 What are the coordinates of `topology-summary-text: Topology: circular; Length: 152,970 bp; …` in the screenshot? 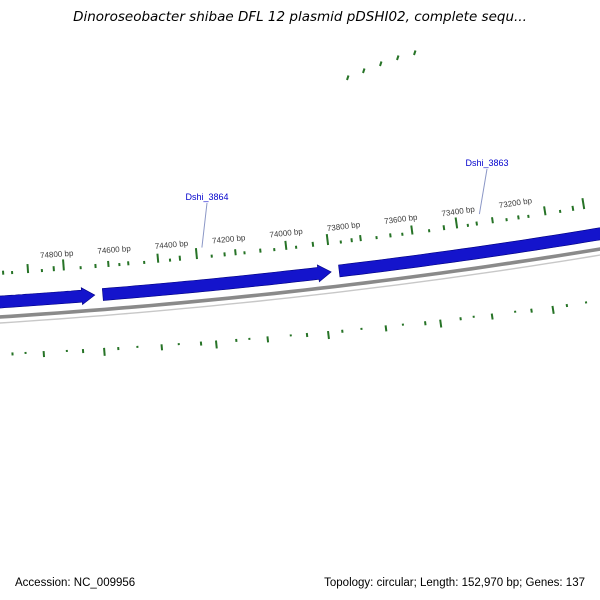 It's located at (454, 583).